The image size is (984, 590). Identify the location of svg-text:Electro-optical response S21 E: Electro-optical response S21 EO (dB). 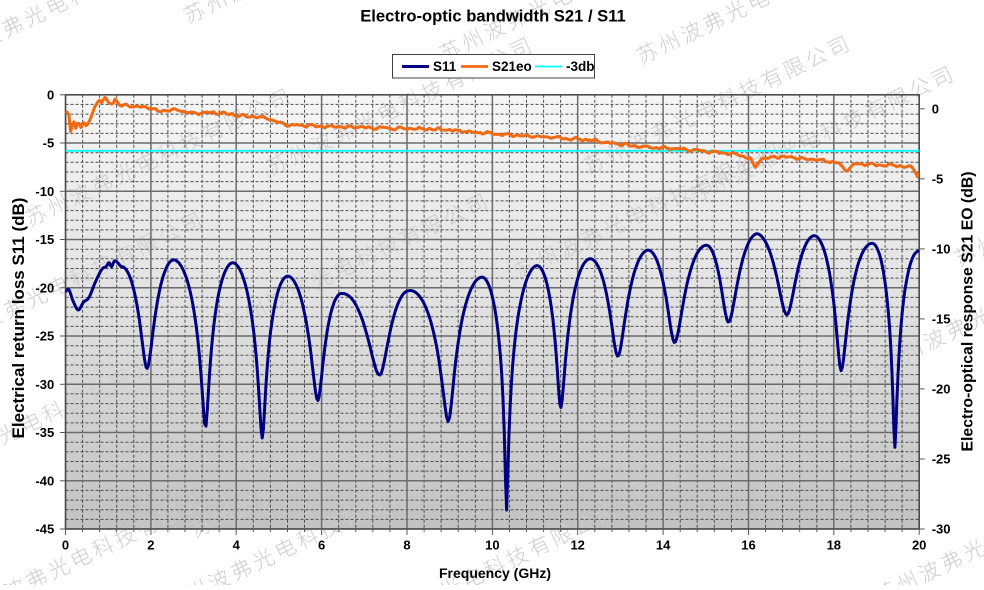
(968, 311).